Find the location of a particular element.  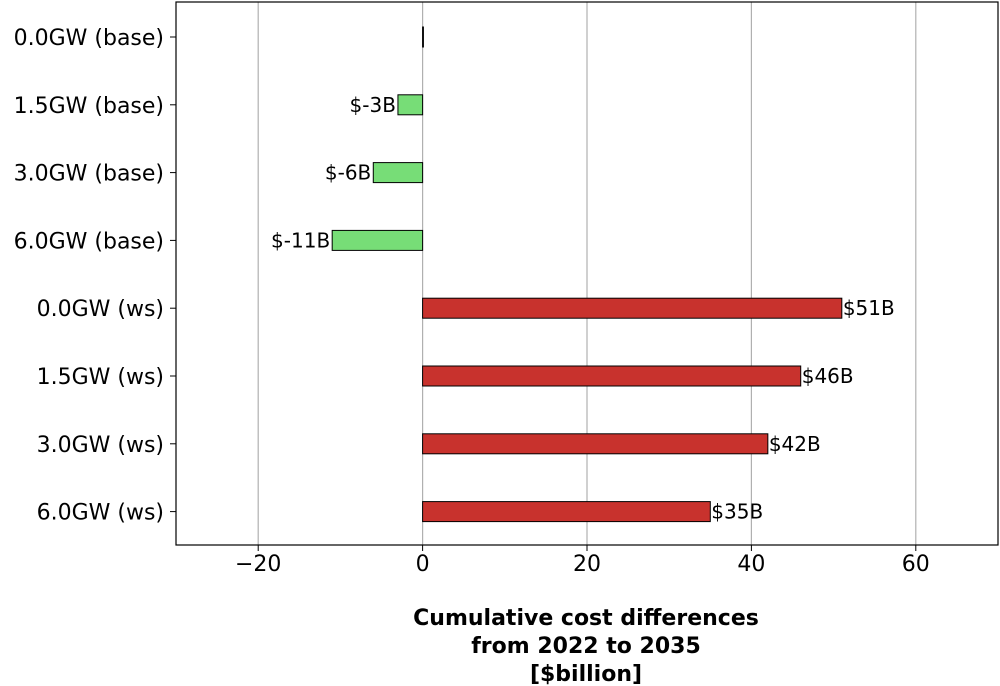

x-axis-label-line-1: Cumulative cost differences is located at coordinates (586, 618).